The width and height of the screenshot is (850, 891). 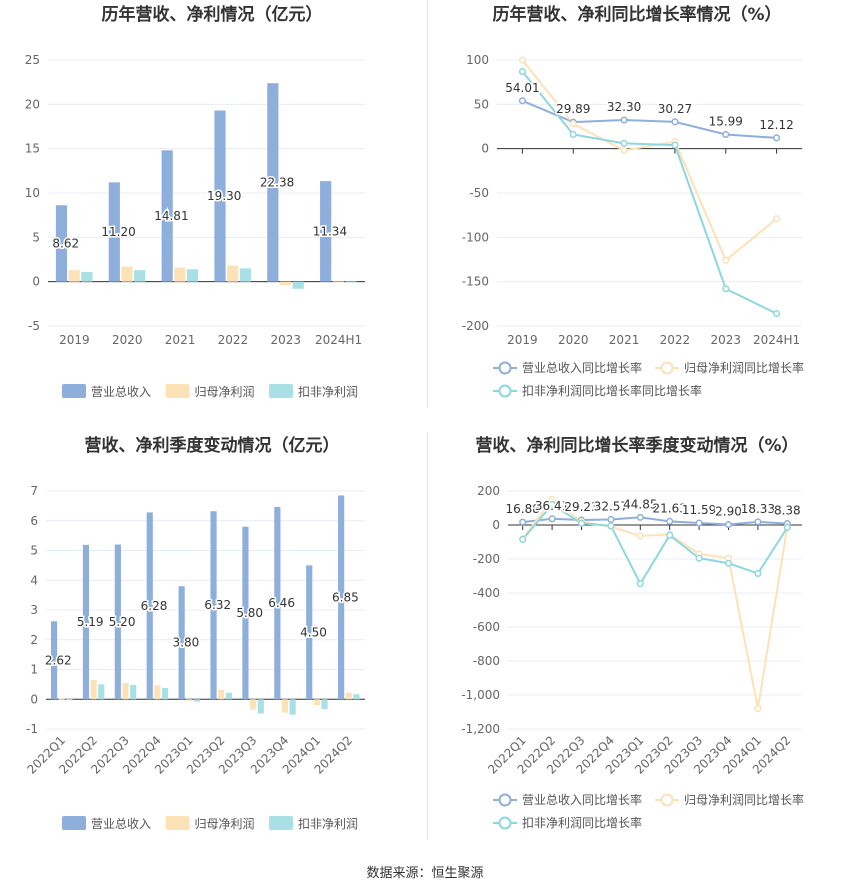 I want to click on x-tick-label: 2023, so click(x=725, y=340).